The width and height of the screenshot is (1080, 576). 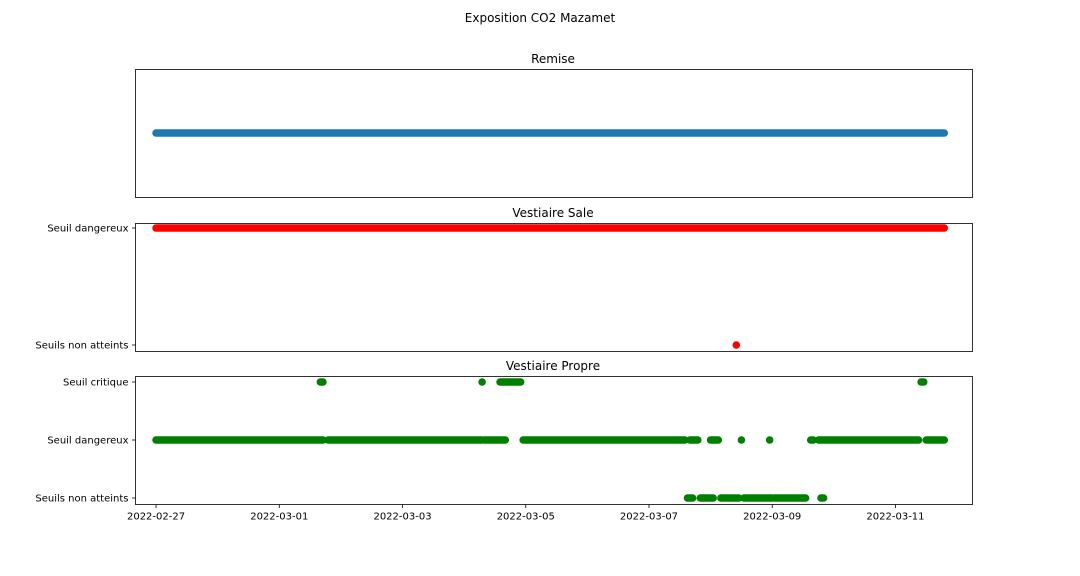 What do you see at coordinates (526, 517) in the screenshot?
I see `x-tick-label: 2022-03-05` at bounding box center [526, 517].